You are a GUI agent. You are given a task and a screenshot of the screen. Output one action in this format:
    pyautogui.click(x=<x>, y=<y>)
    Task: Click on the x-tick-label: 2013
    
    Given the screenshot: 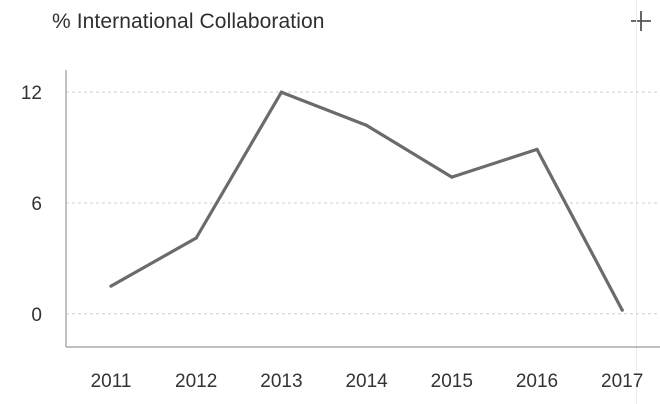 What is the action you would take?
    pyautogui.click(x=281, y=381)
    